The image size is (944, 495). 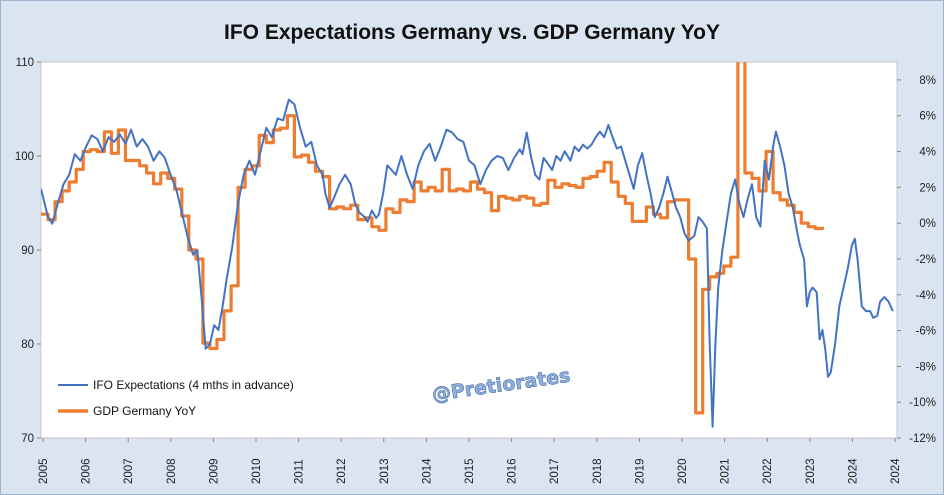 I want to click on x-axis-tick-label: 2022, so click(x=768, y=471).